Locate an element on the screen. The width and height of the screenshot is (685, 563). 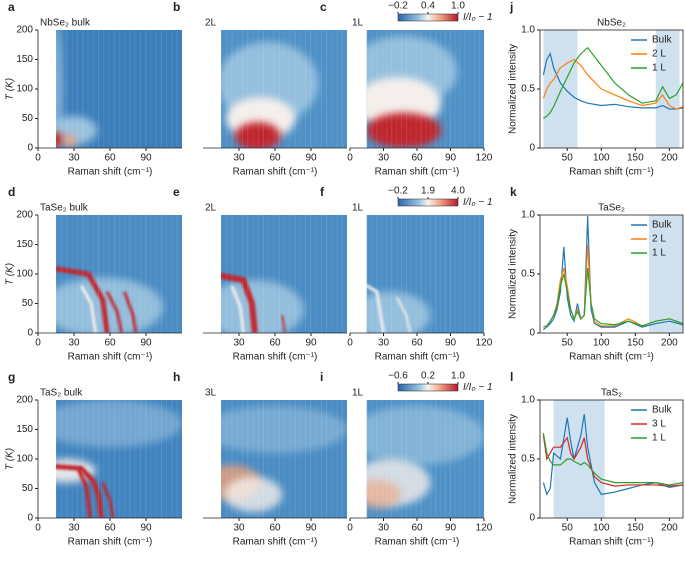
panel-label: TaS₂ bulk is located at coordinates (61, 393).